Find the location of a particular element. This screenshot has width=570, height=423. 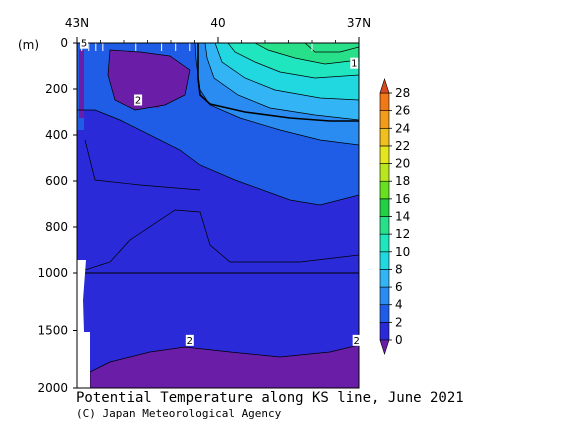

x-tick-label: 37N is located at coordinates (359, 23).